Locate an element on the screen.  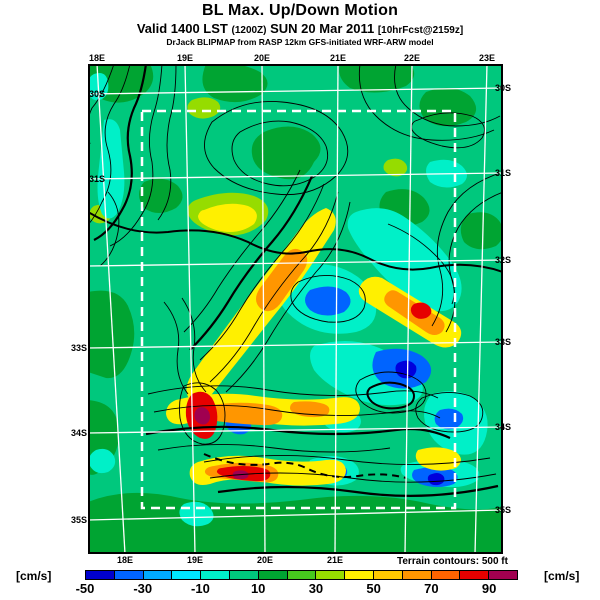
axis-tick-label: 33S is located at coordinates (78, 348).